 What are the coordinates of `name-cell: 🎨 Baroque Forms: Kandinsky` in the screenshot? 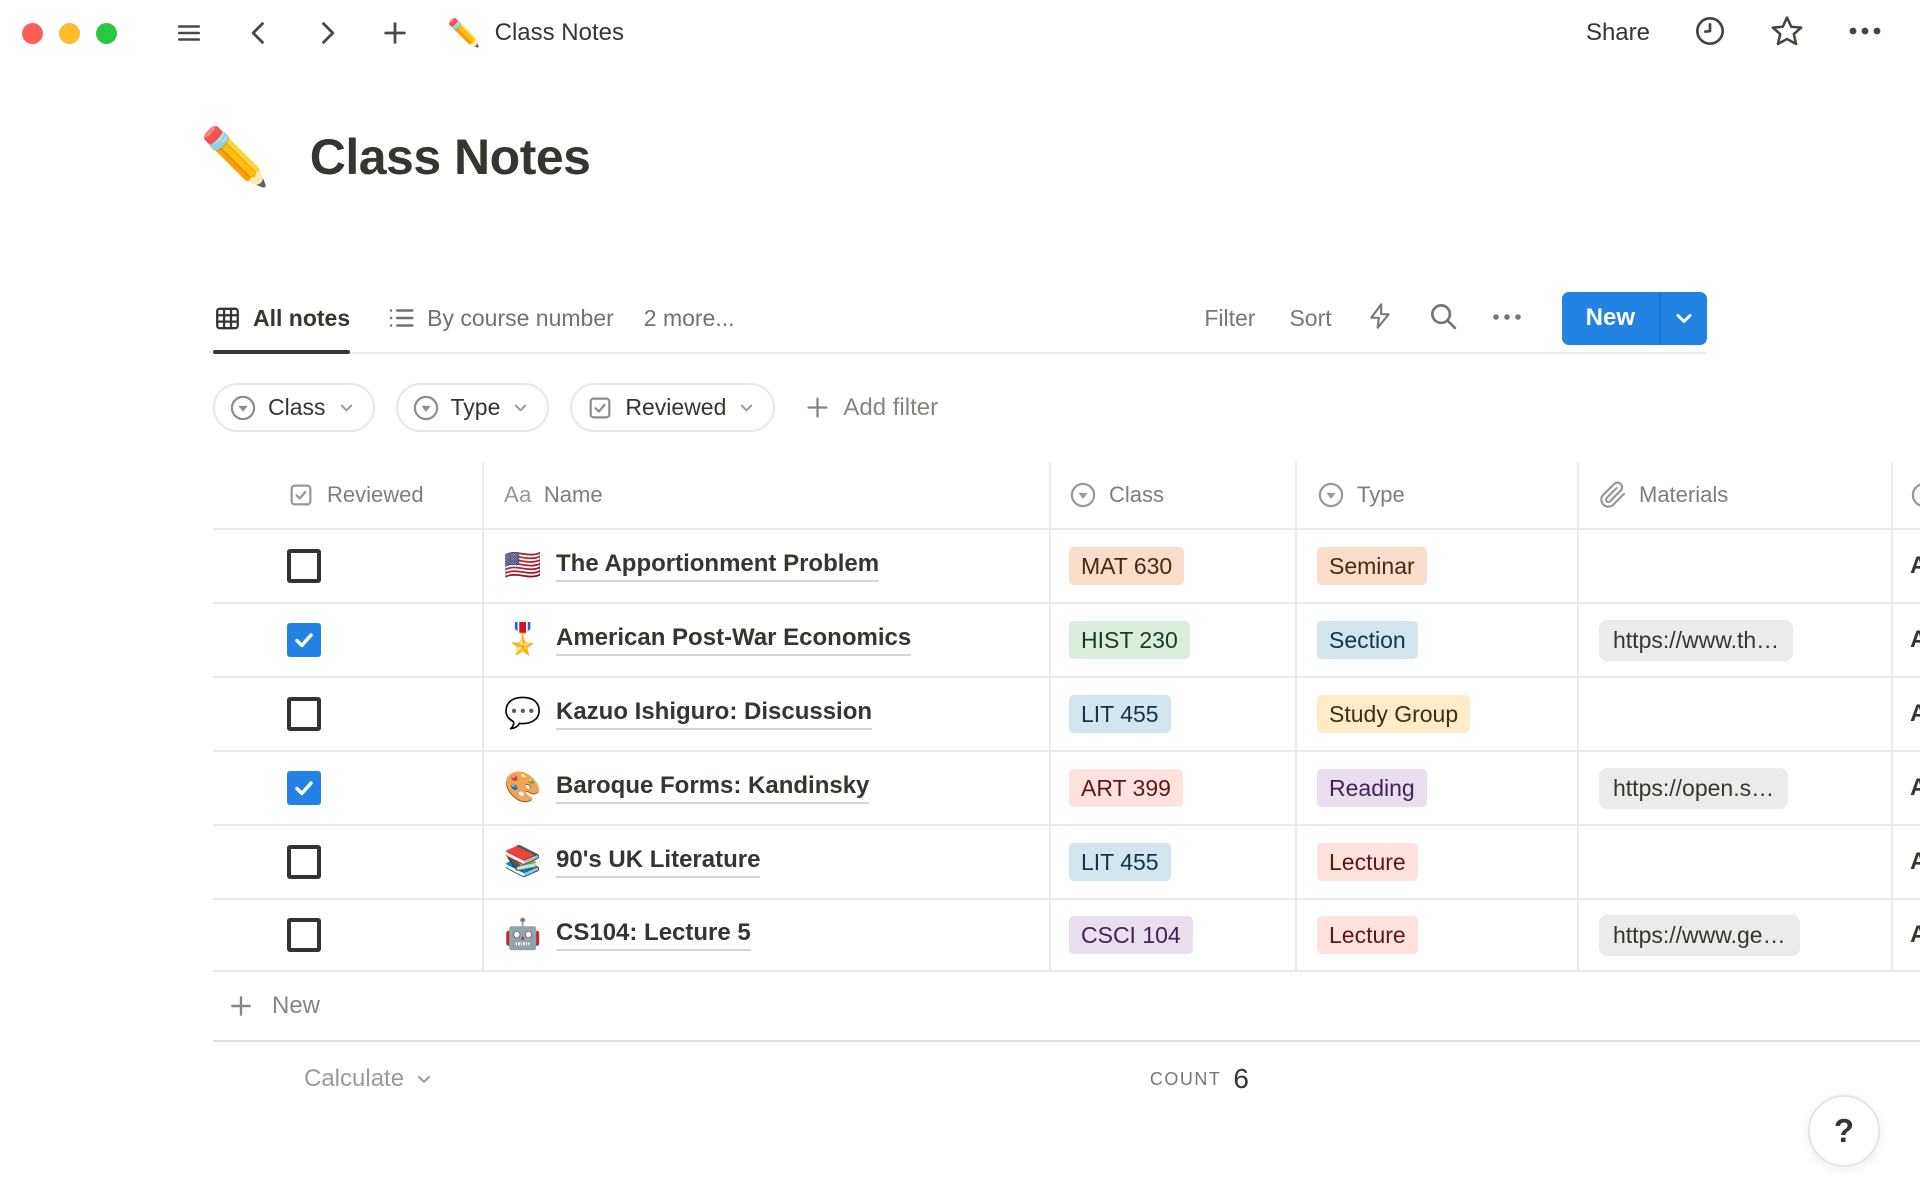 It's located at (767, 788).